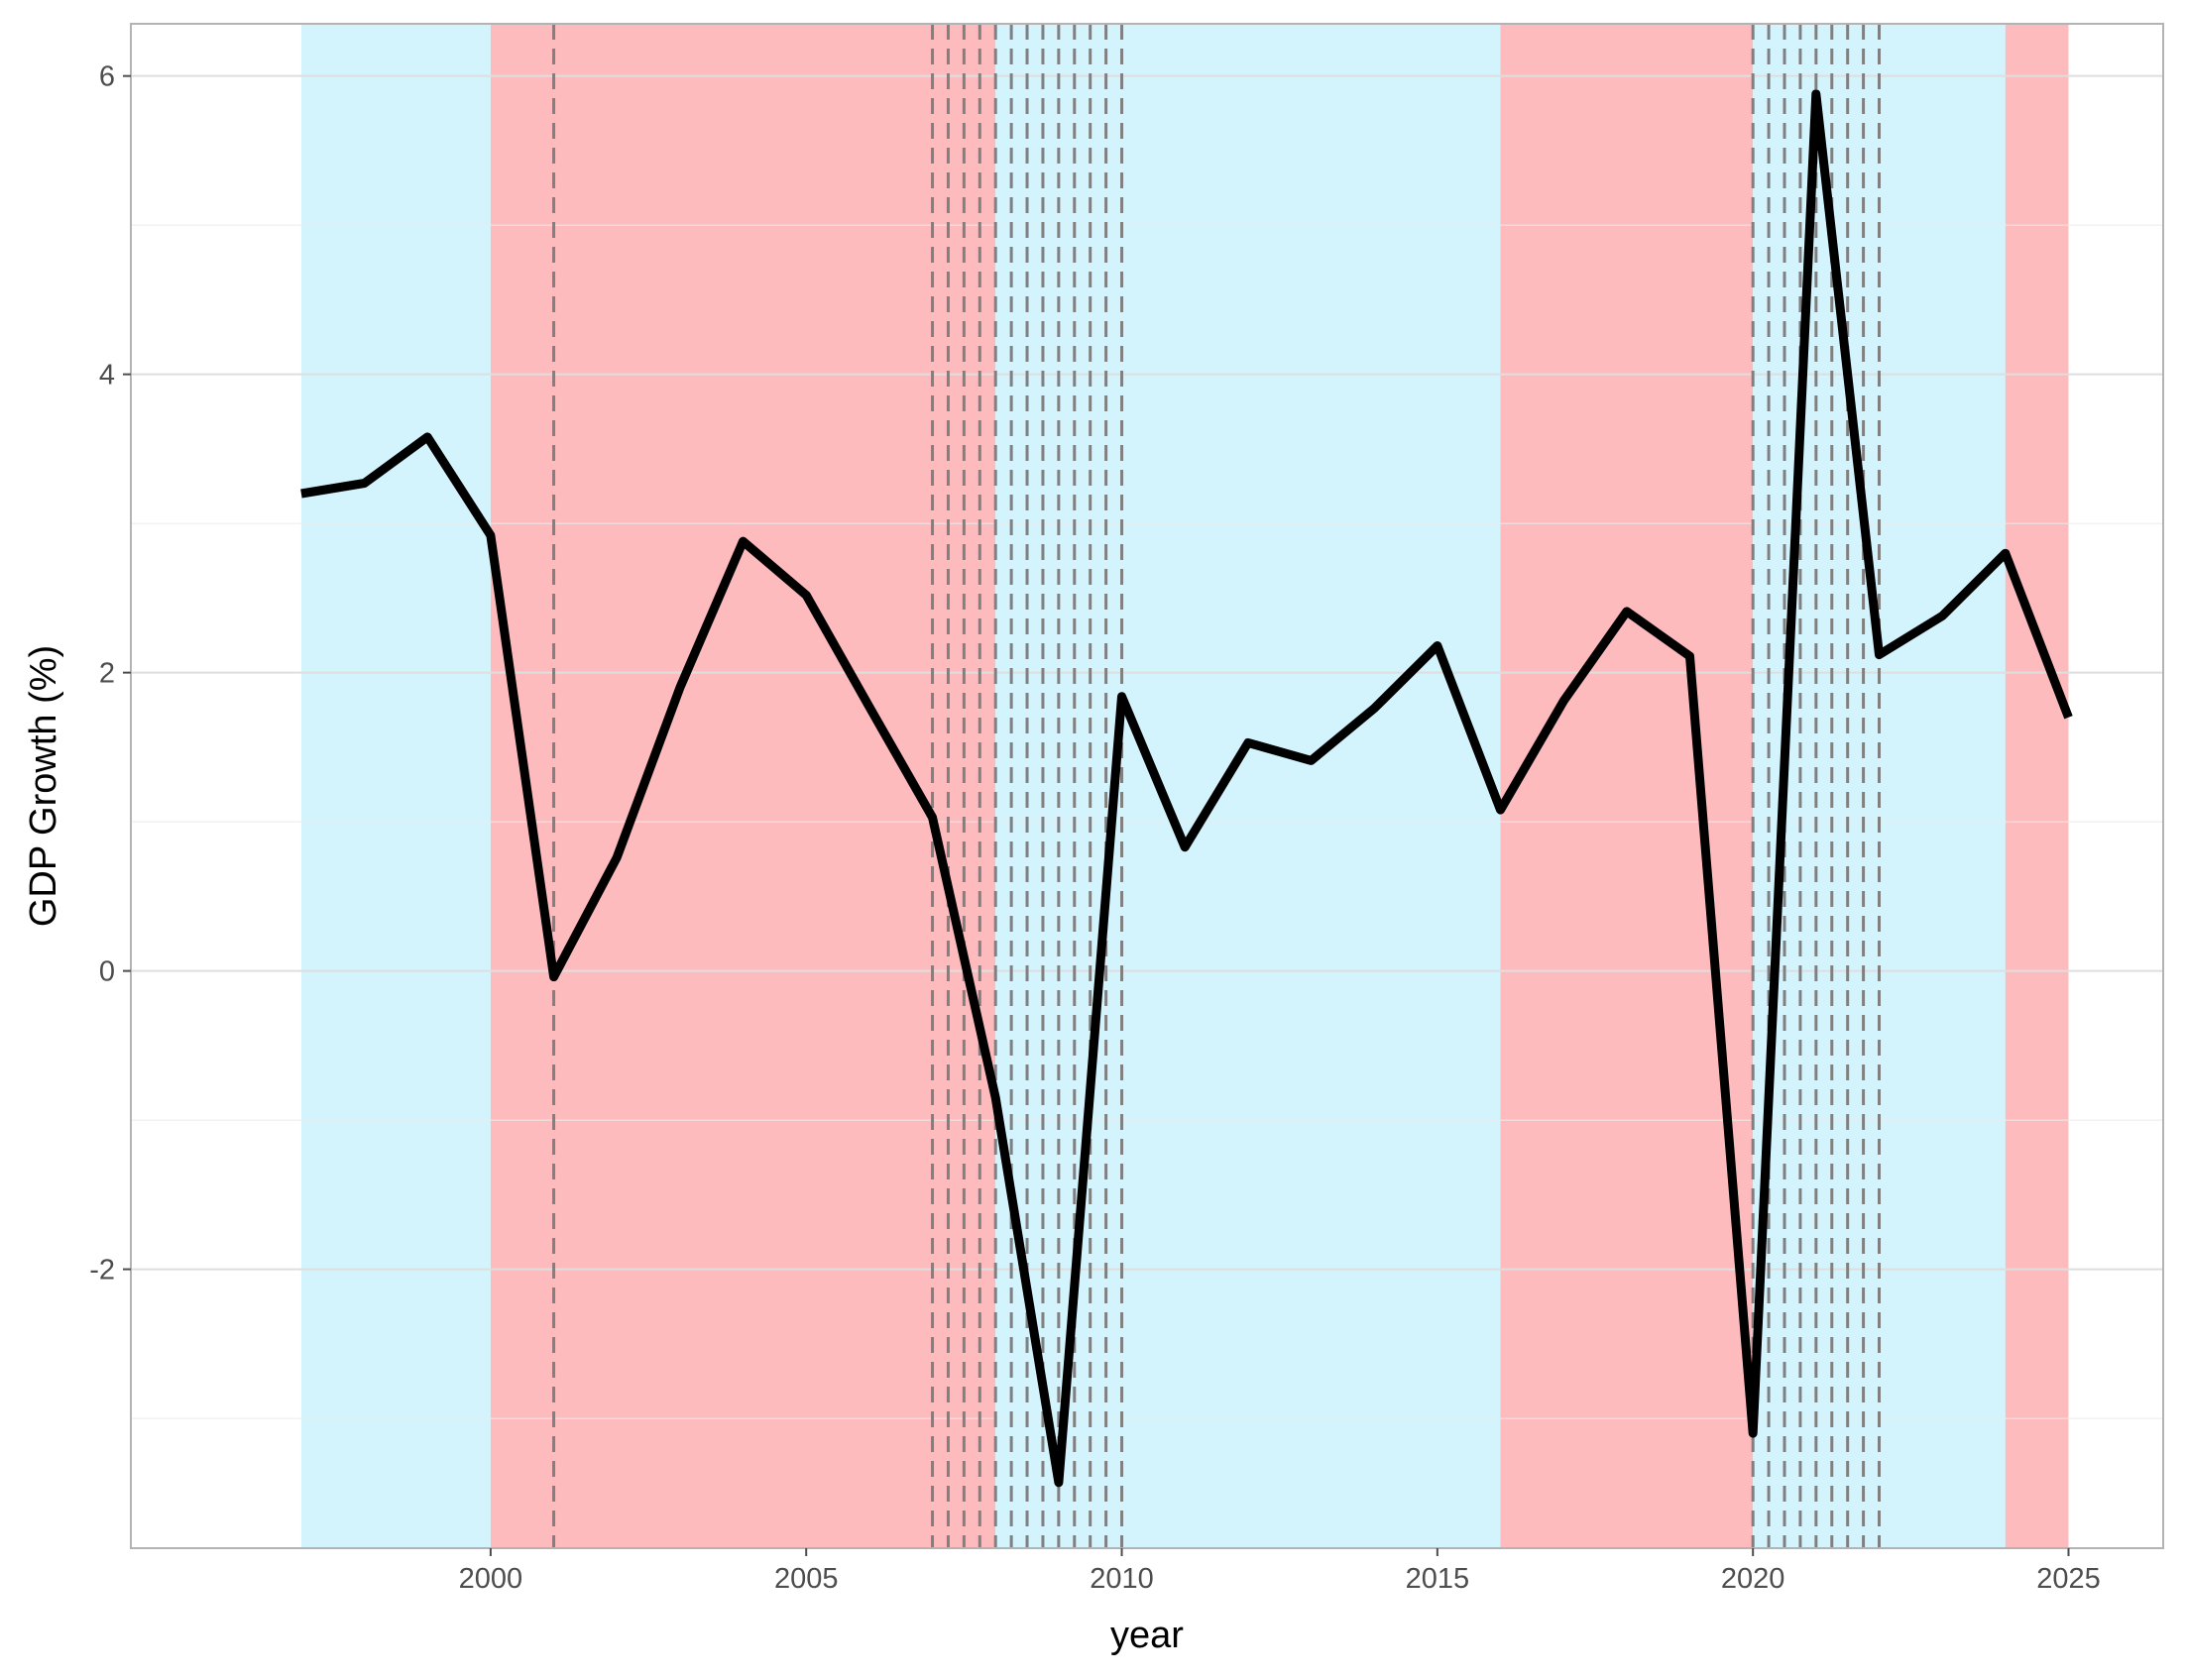 Image resolution: width=2185 pixels, height=1680 pixels. Describe the element at coordinates (107, 376) in the screenshot. I see `y-tick-label: 4` at that location.